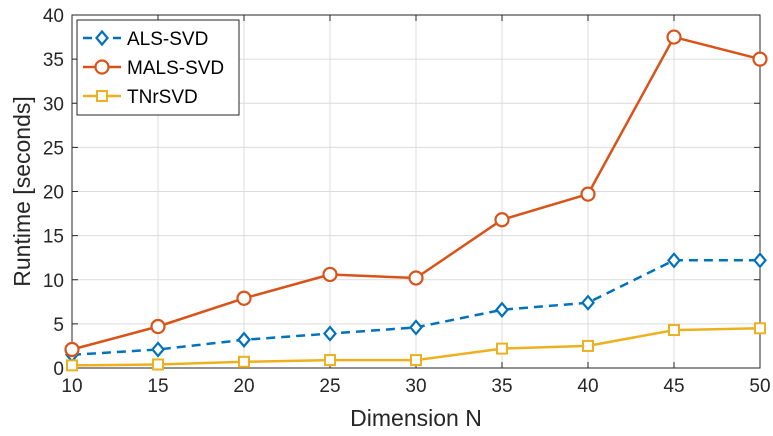  I want to click on x-axis-title: Dimension N, so click(416, 418).